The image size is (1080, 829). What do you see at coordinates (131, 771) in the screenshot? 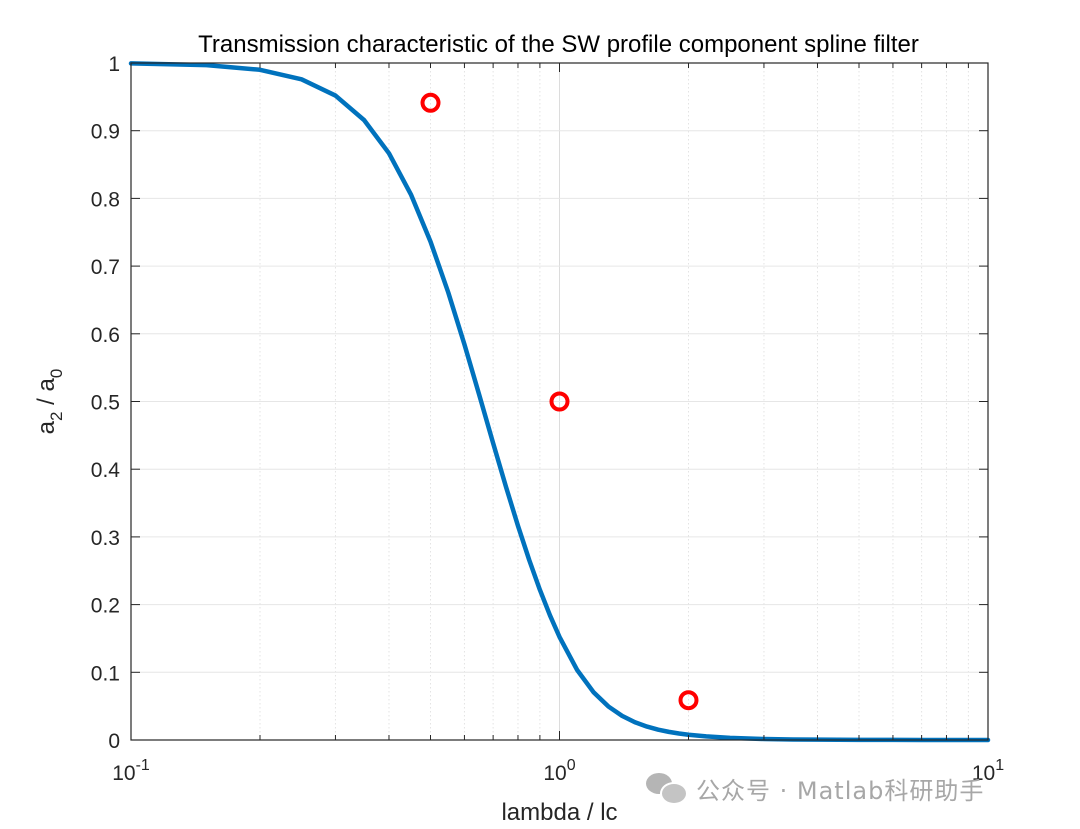
I see `x-tick-label: 10⁻¹` at bounding box center [131, 771].